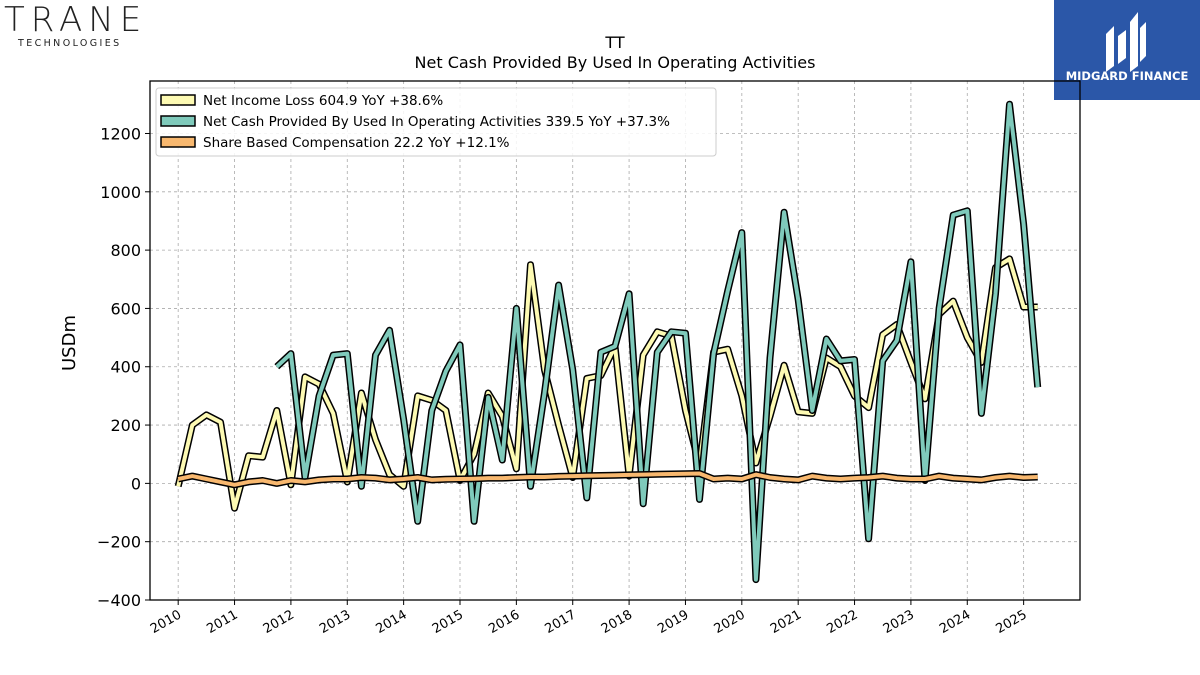  What do you see at coordinates (786, 622) in the screenshot?
I see `x-tick-label: 2021` at bounding box center [786, 622].